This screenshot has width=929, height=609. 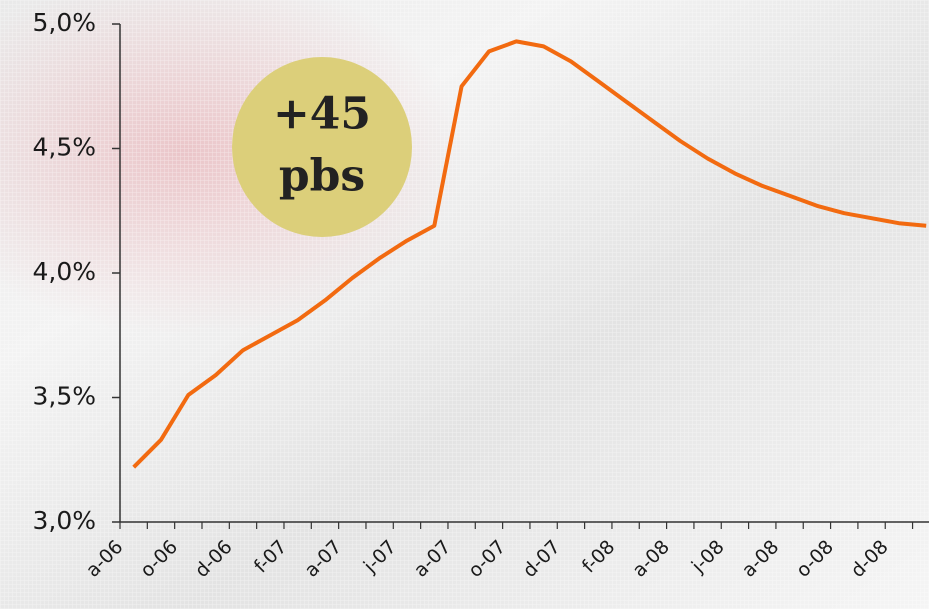 I want to click on y-tick-label: 5,0%, so click(x=64, y=22).